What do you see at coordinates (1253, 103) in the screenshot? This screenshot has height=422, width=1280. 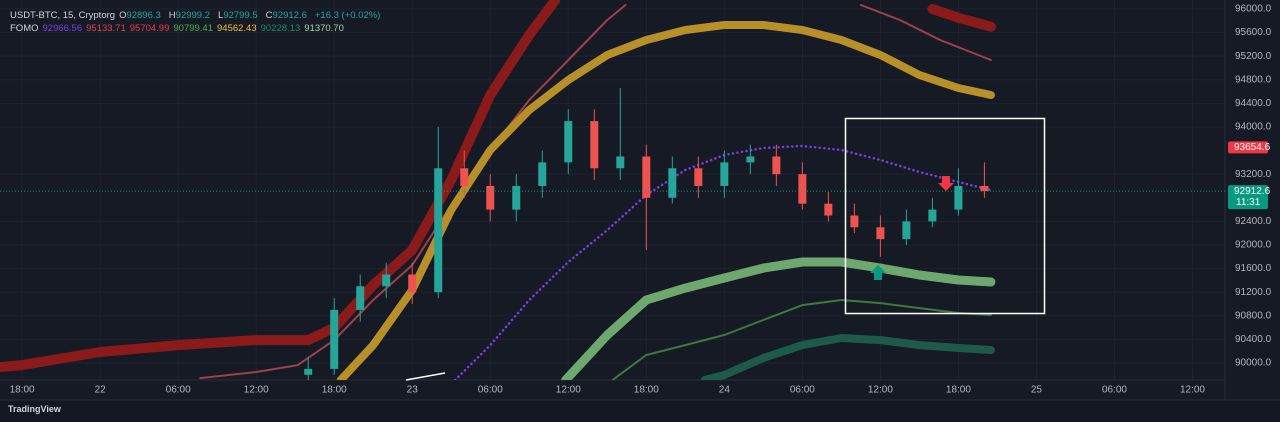 I see `y-tick-label: 94400.0` at bounding box center [1253, 103].